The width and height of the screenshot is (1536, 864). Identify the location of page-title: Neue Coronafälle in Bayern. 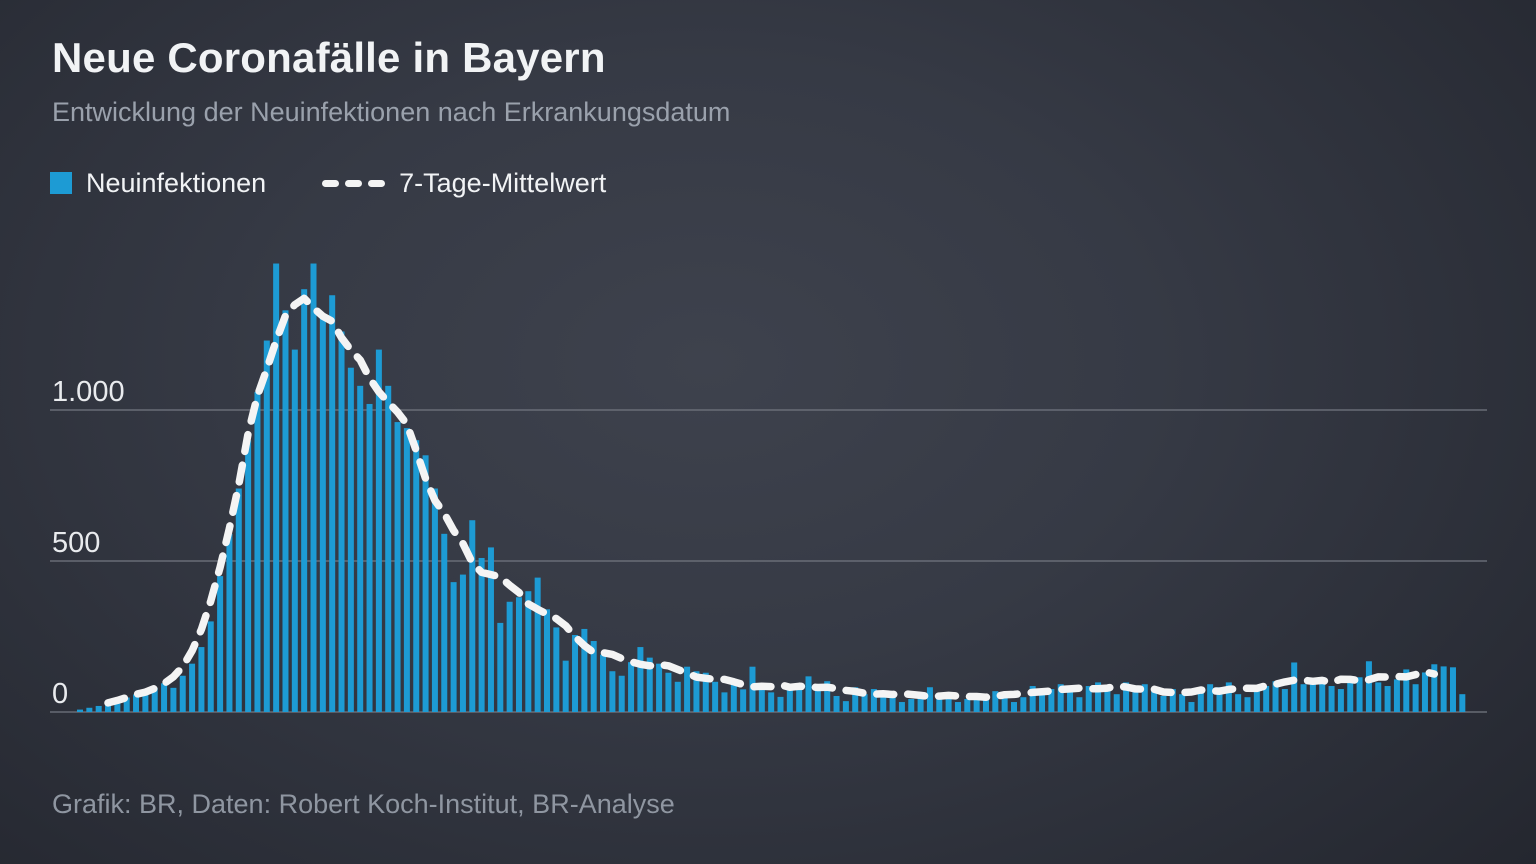
(329, 57).